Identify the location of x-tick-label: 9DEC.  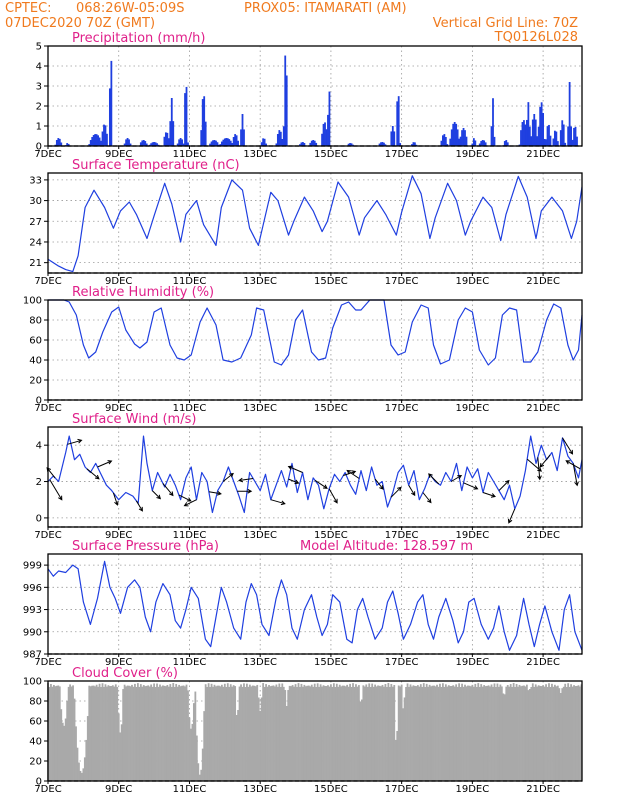
(118, 535).